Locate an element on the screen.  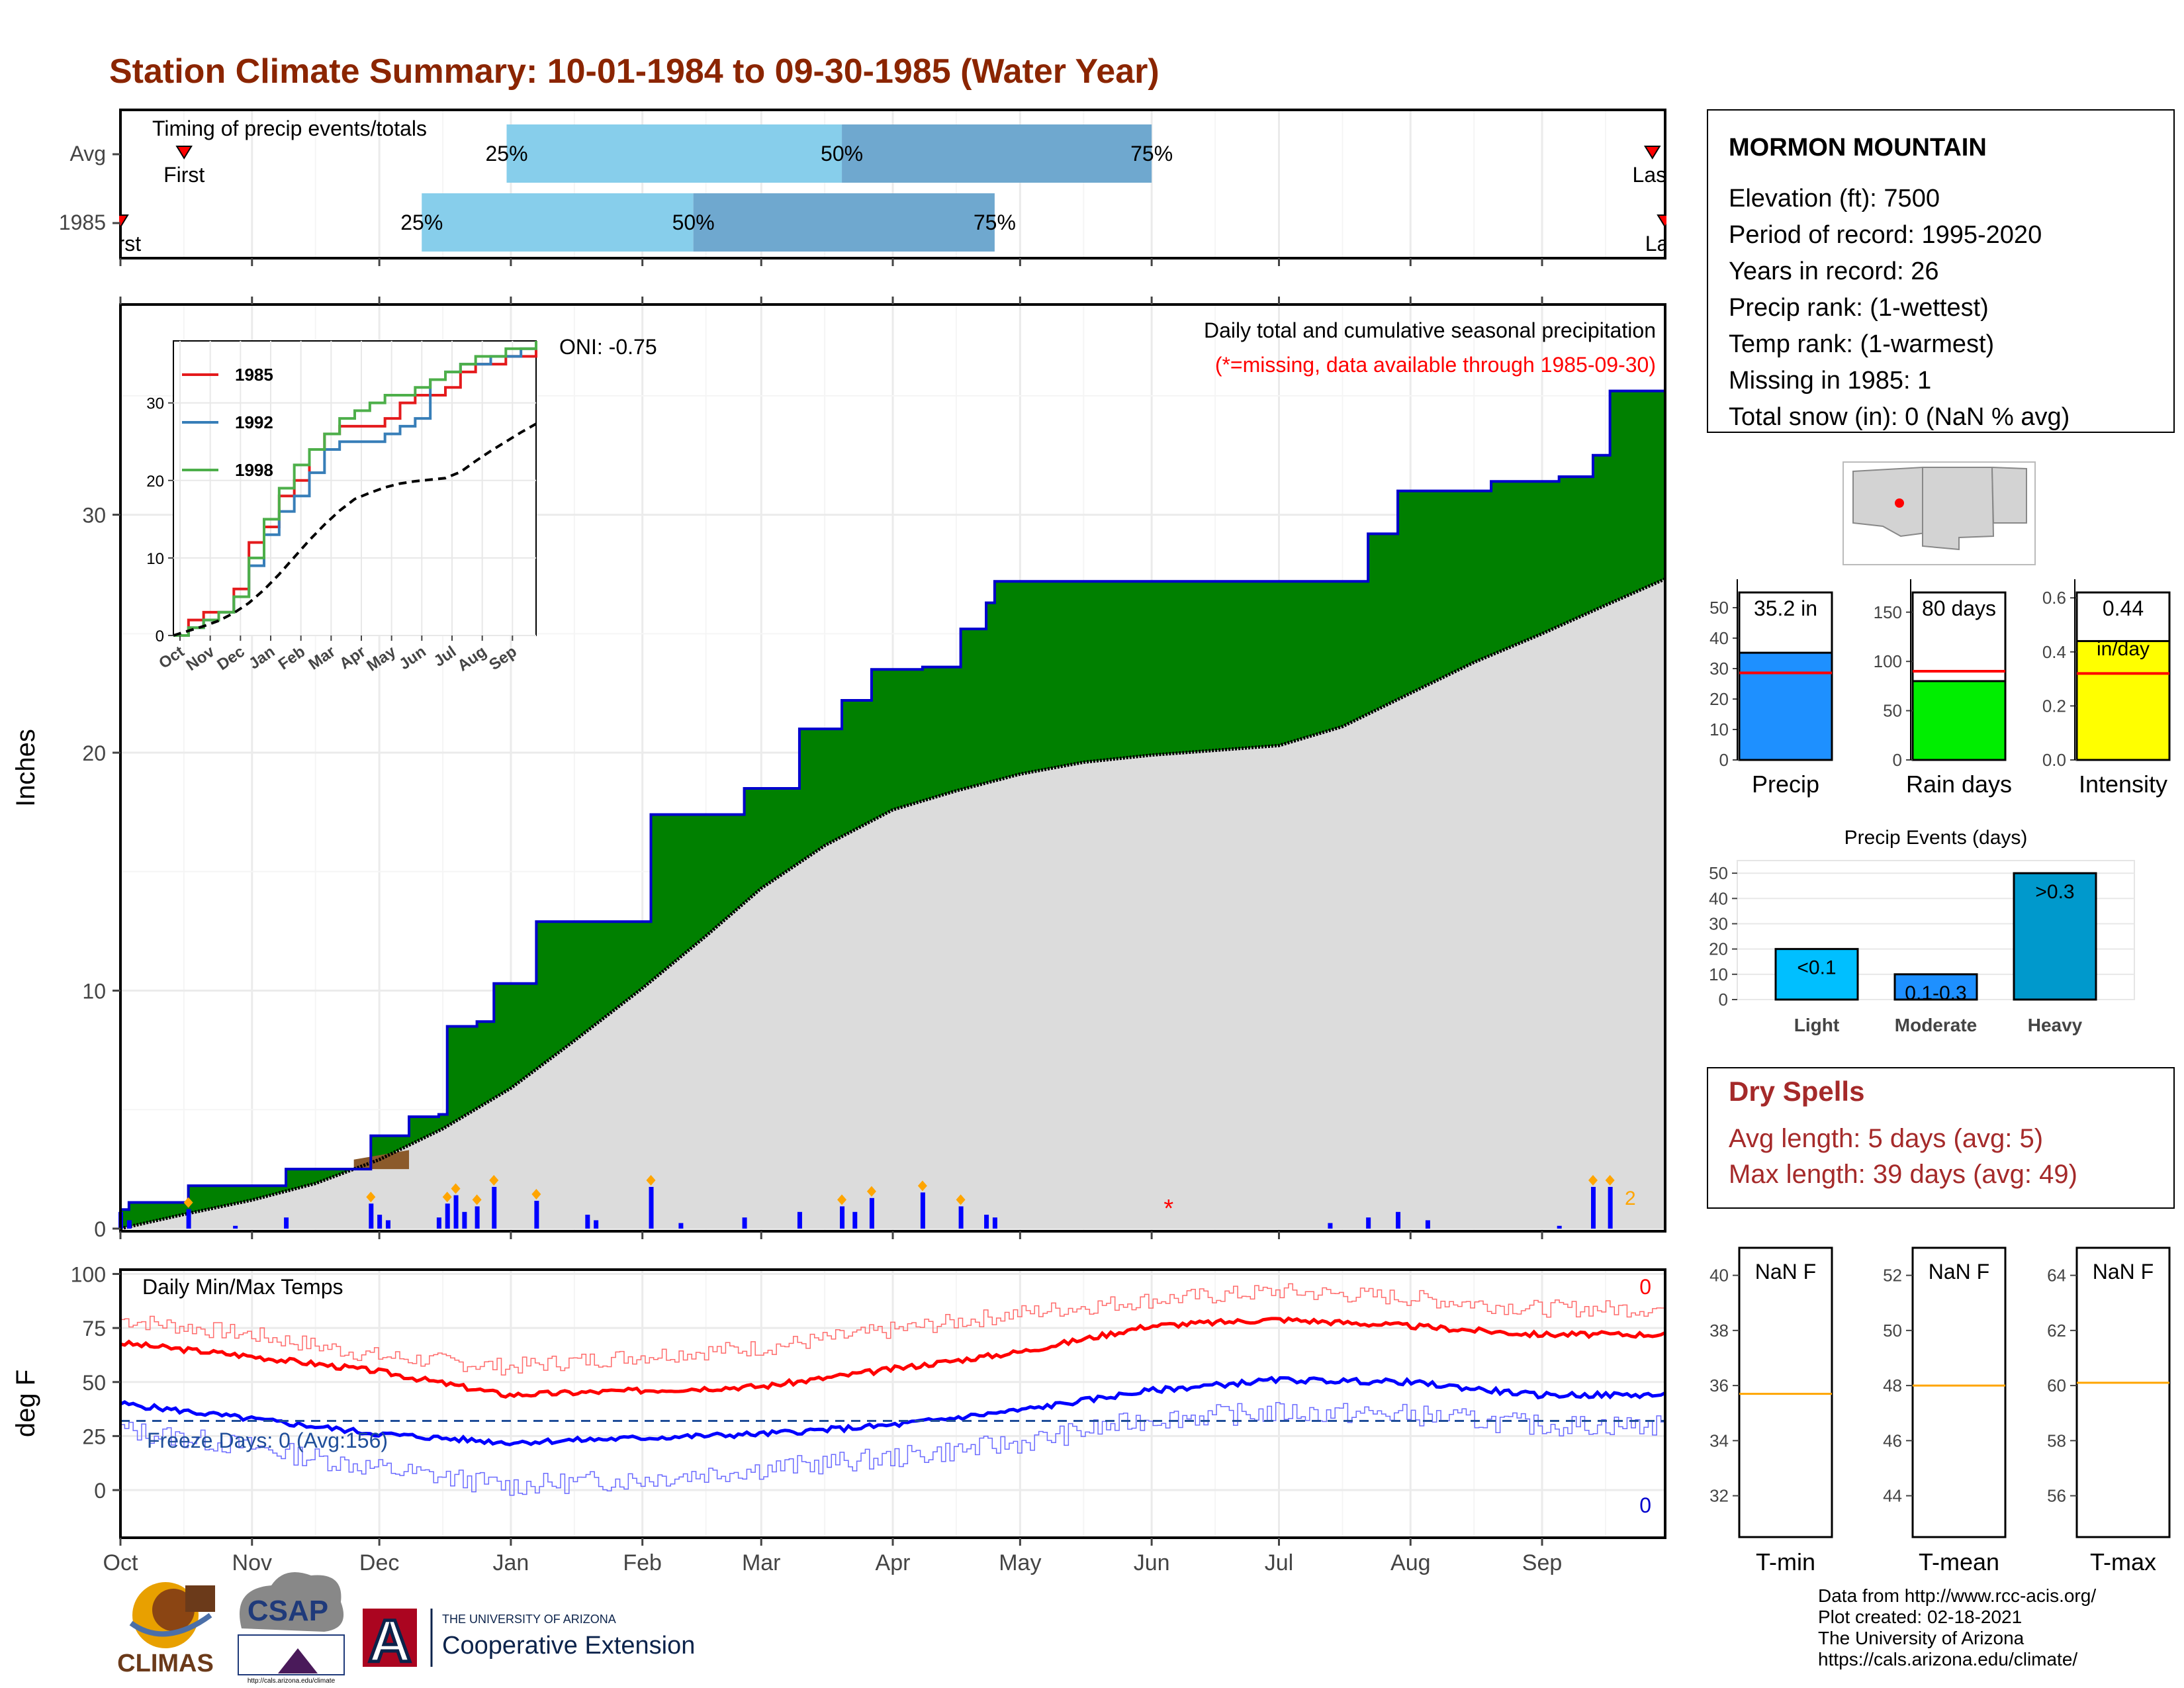
inset-y-tick: 0 is located at coordinates (160, 636).